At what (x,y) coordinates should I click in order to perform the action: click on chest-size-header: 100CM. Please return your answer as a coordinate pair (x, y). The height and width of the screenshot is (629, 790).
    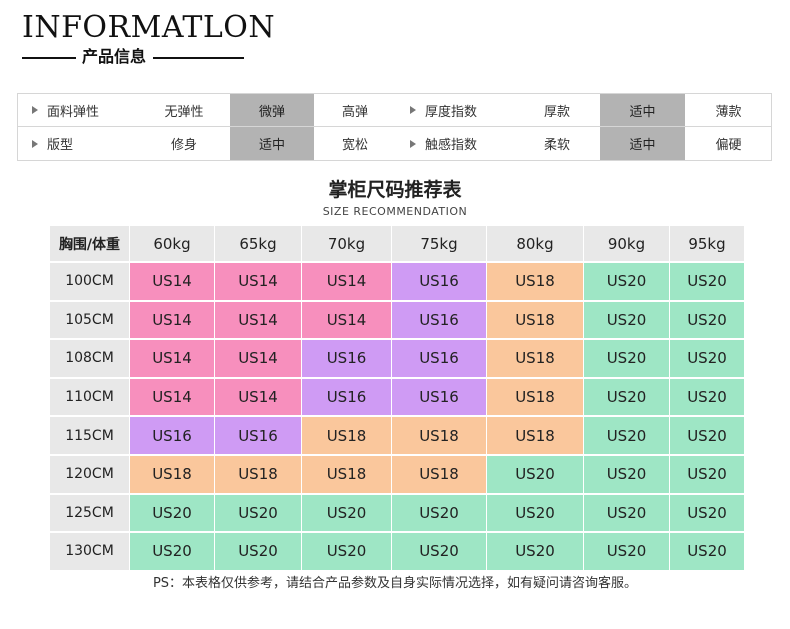
    Looking at the image, I should click on (90, 282).